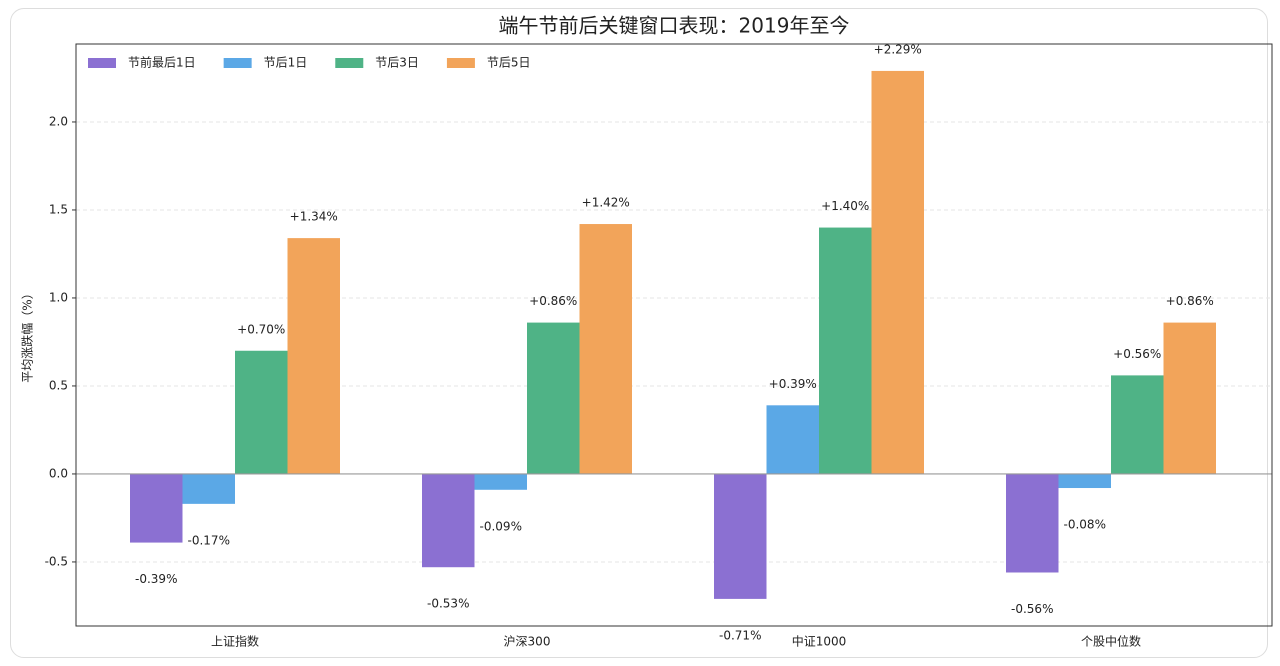  Describe the element at coordinates (501, 526) in the screenshot. I see `value-label: -0.09%` at that location.